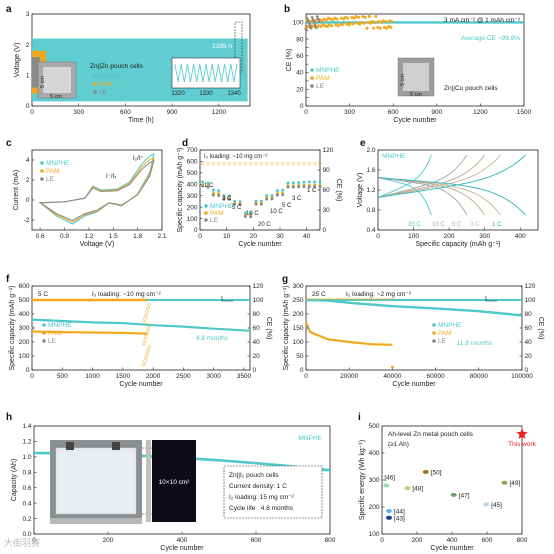  Describe the element at coordinates (530, 286) in the screenshot. I see `y-right-tick-label-g: 120` at that location.